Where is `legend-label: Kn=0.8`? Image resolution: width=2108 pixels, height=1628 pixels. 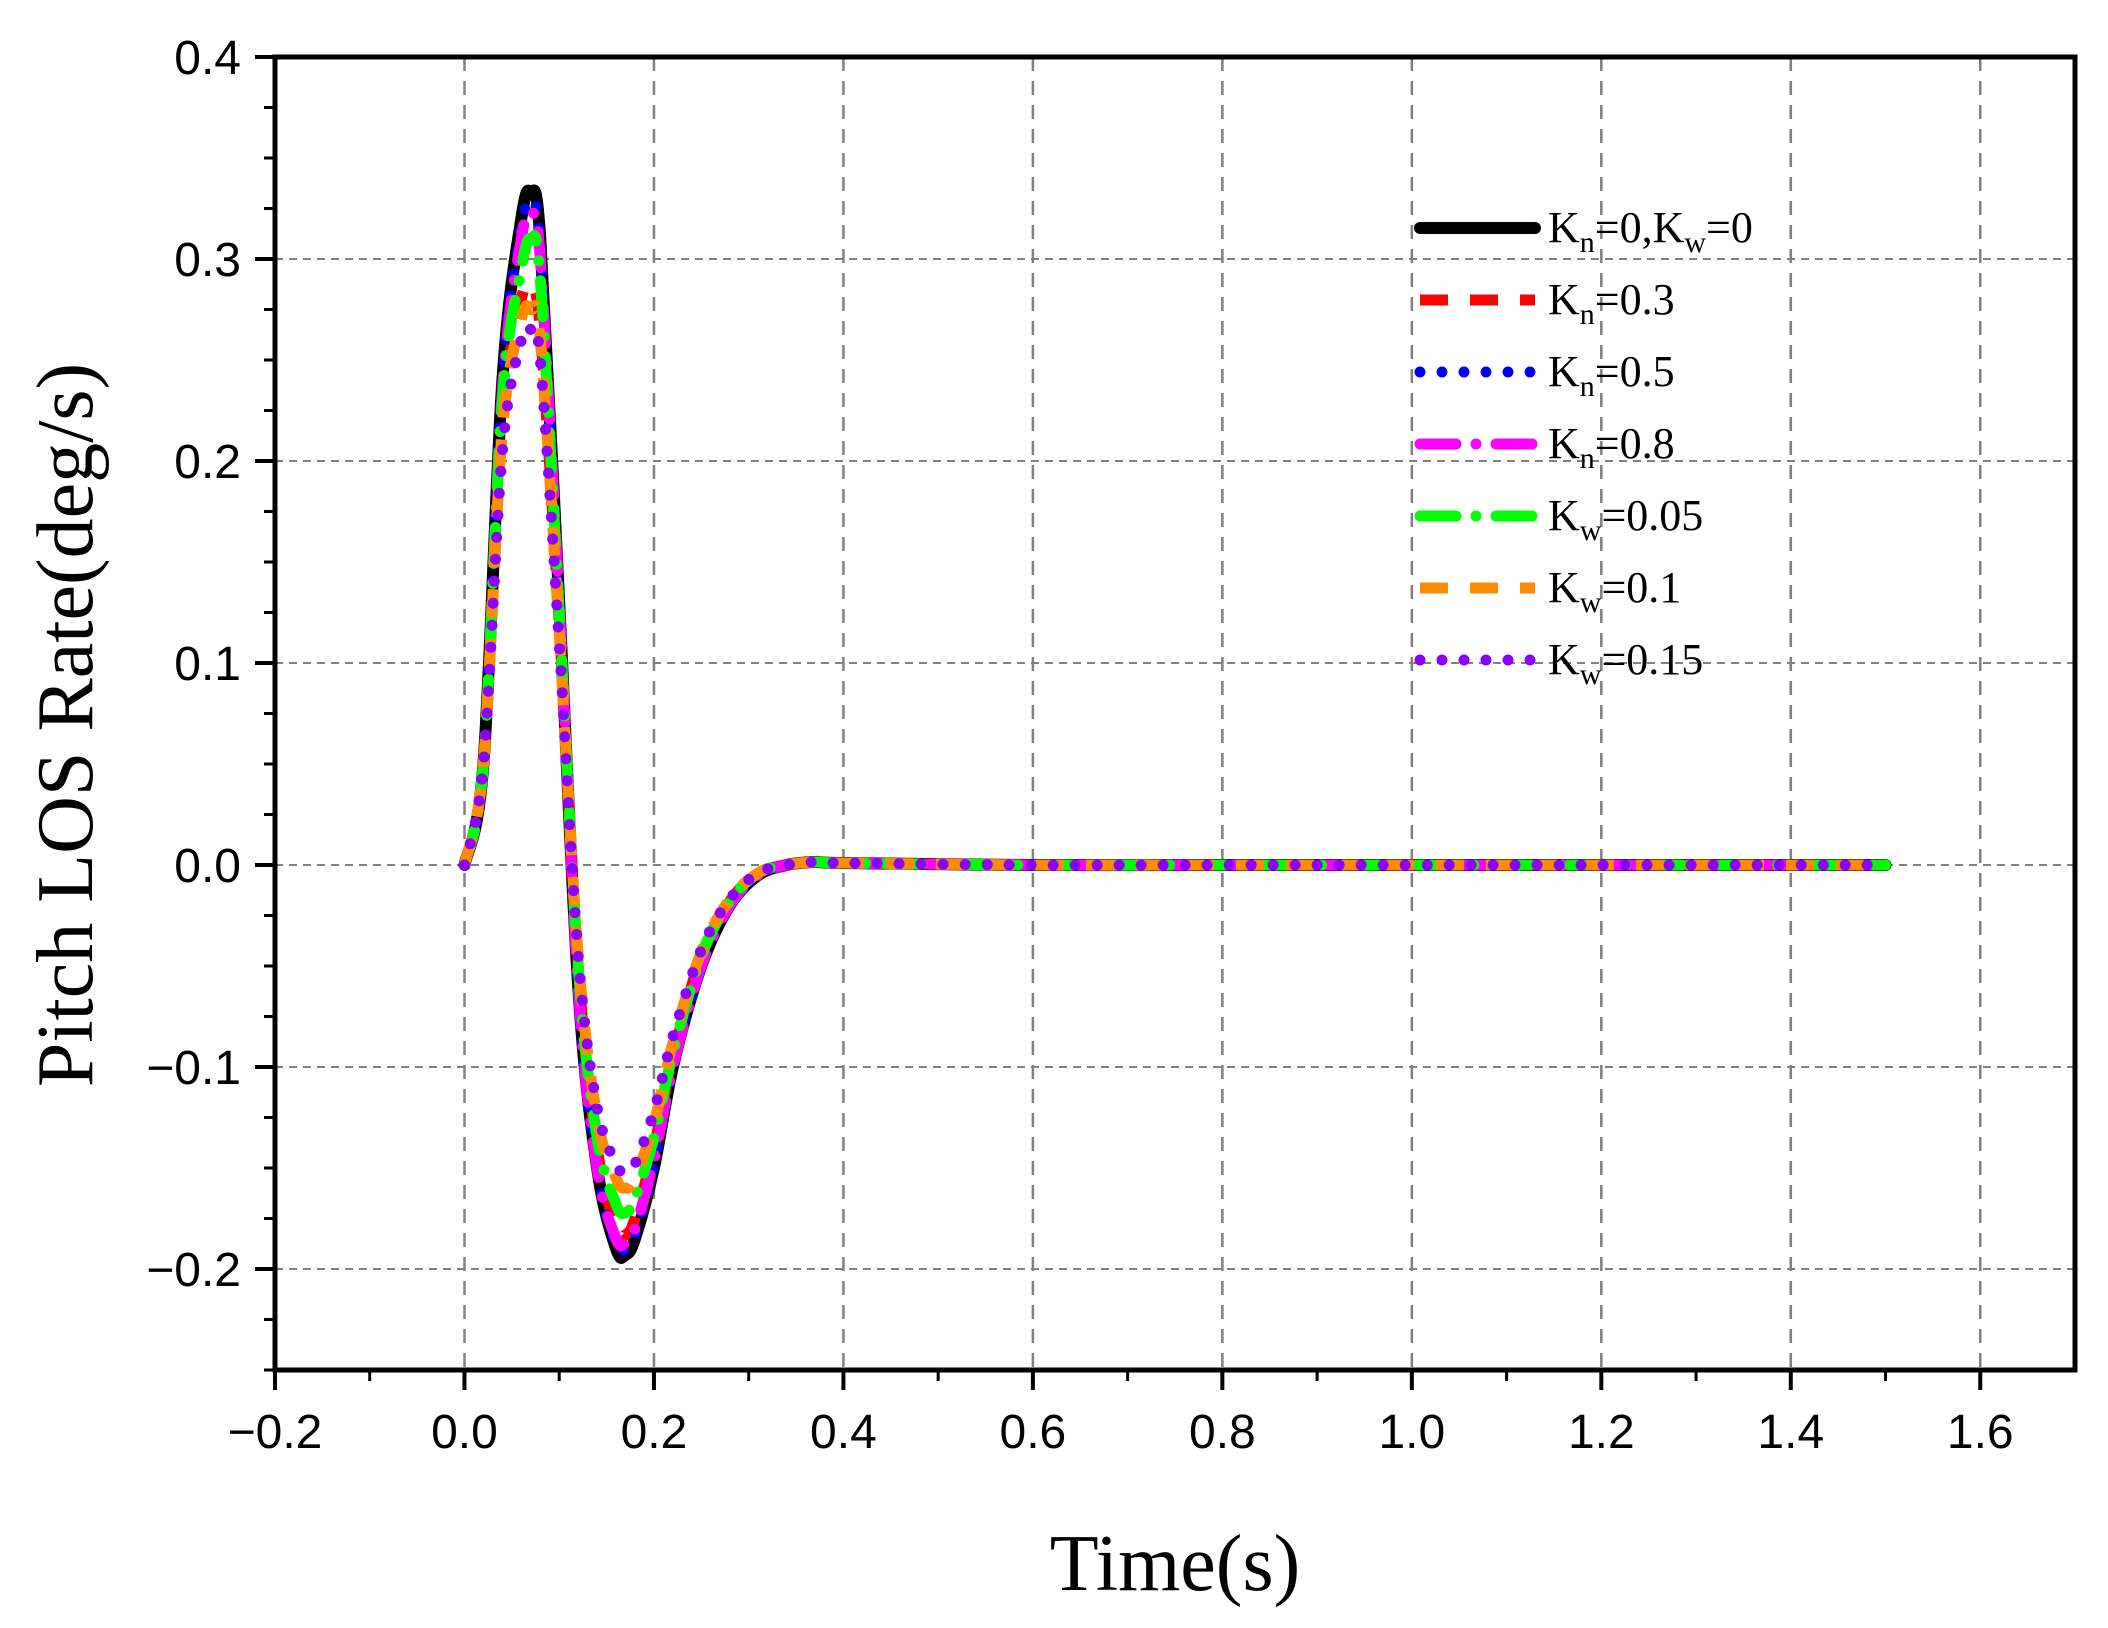
legend-label: Kn=0.8 is located at coordinates (1611, 447).